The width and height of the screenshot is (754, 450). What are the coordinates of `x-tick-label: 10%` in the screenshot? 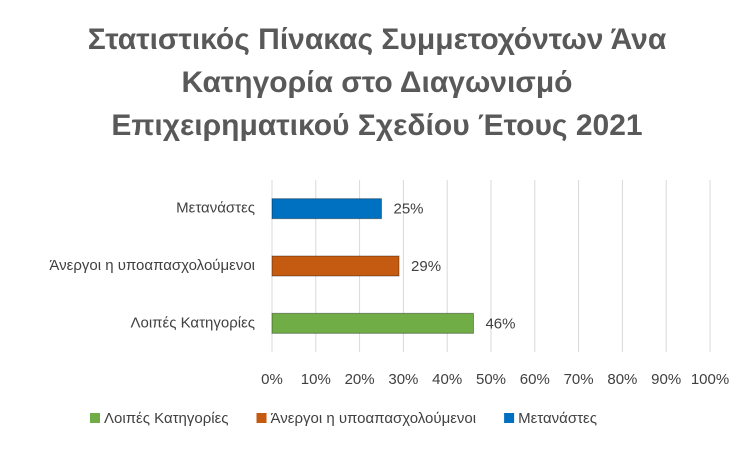 It's located at (316, 379).